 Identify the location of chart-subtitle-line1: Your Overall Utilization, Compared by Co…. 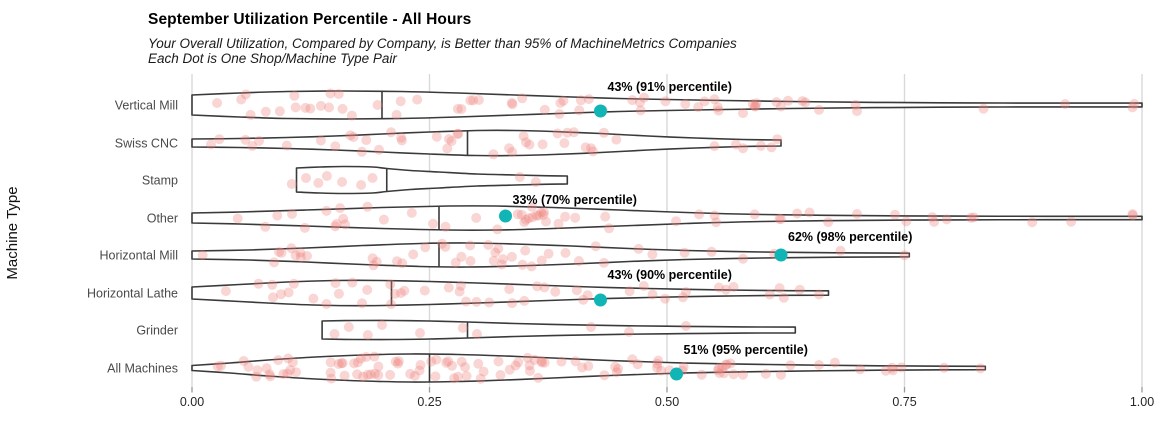
(442, 43).